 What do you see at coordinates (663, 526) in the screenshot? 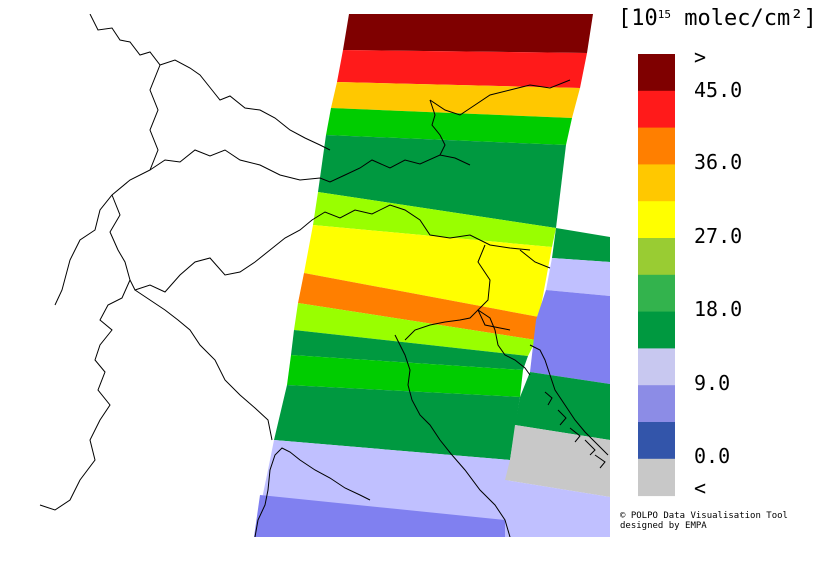
I see `credit-line-2: designed by EMPA` at bounding box center [663, 526].